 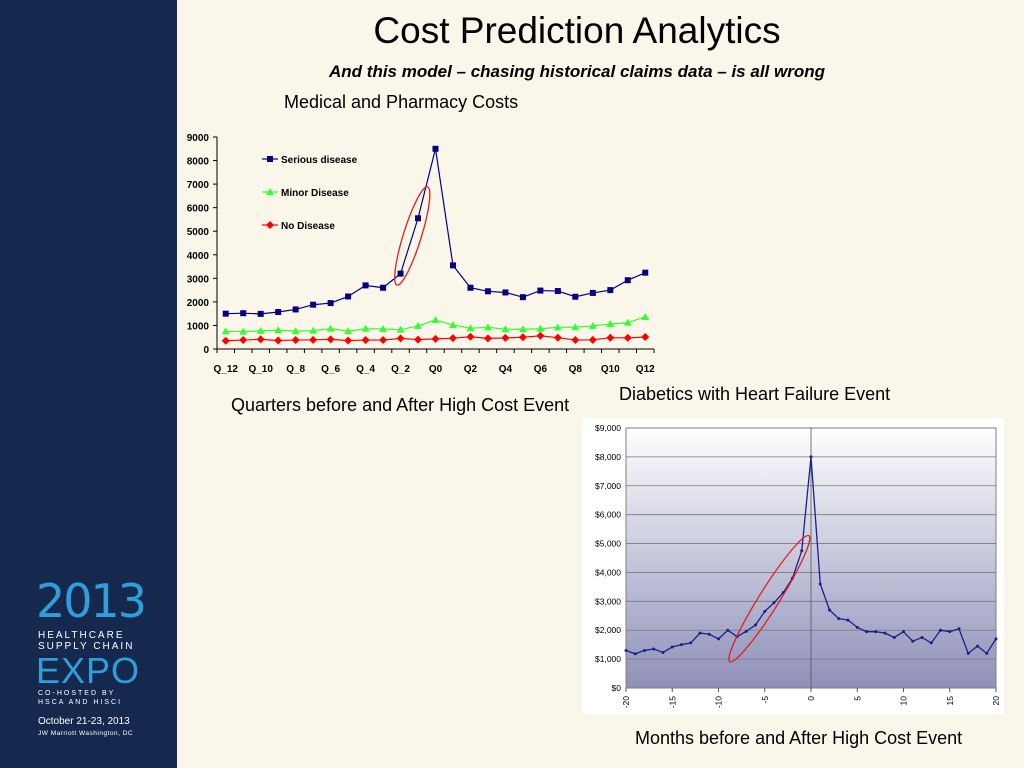 I want to click on chart2-xlabel: Months before and After High Cost Event, so click(x=799, y=738).